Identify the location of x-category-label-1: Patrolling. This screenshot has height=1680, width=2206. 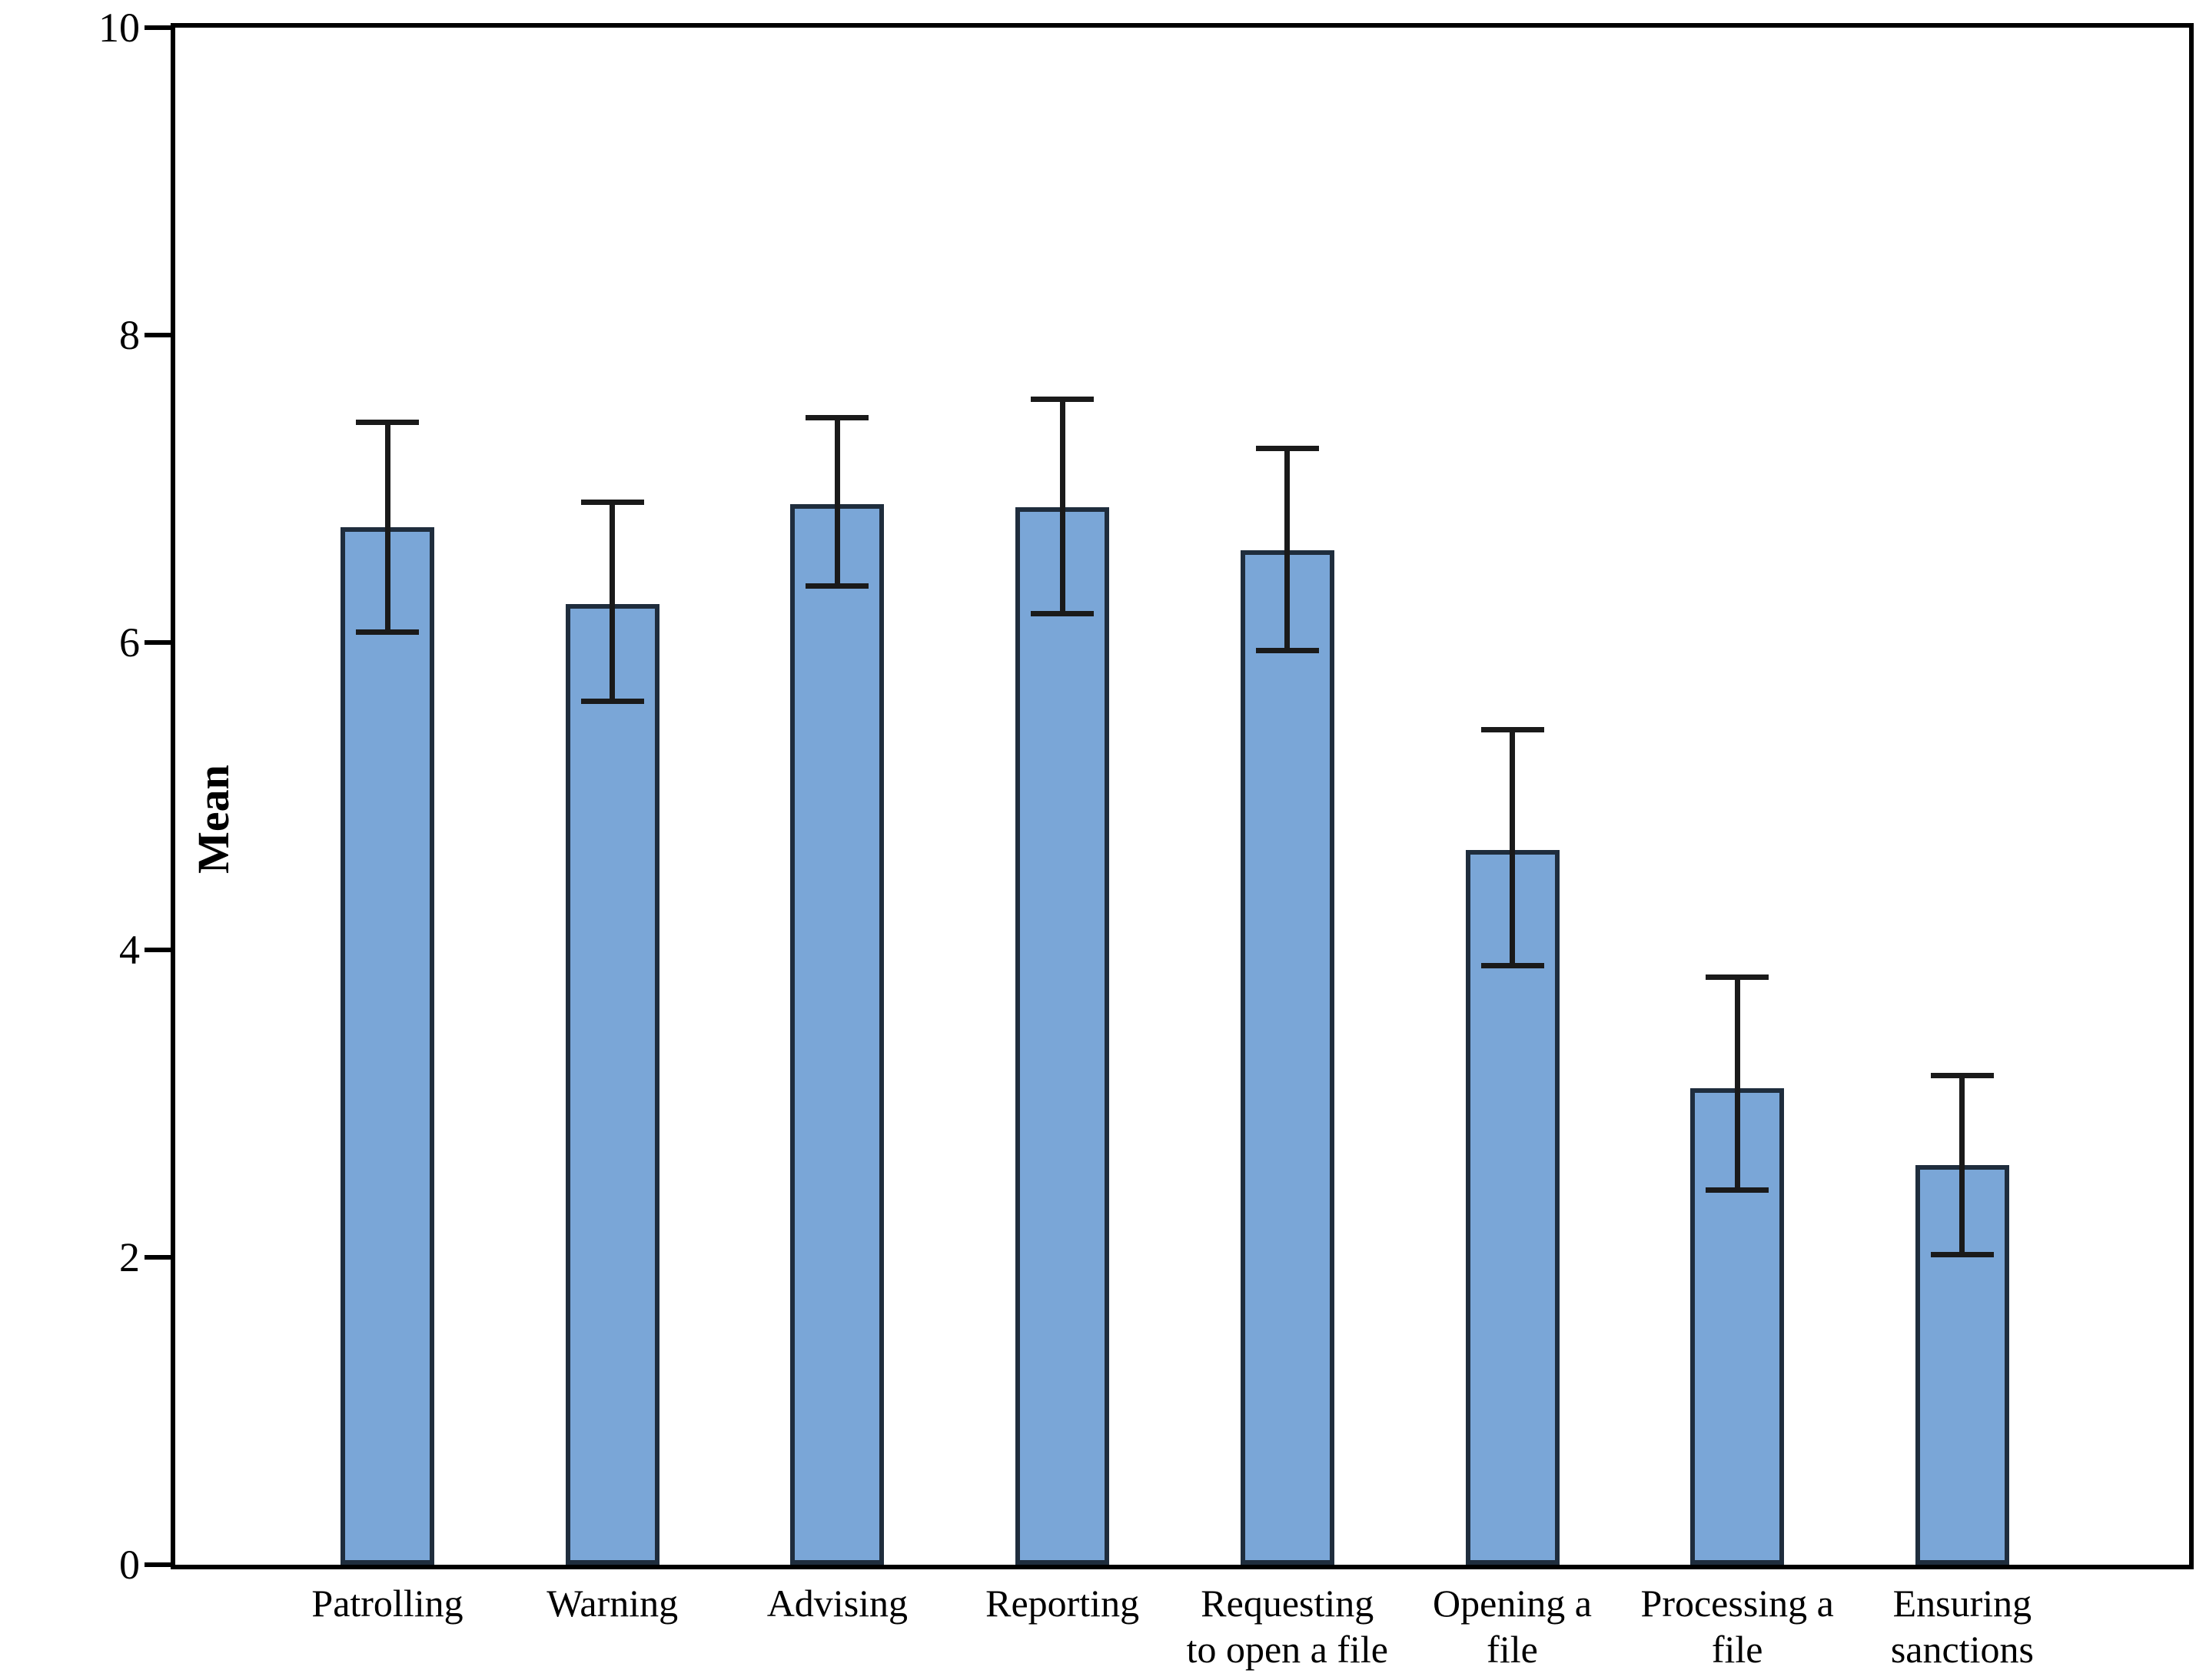
(387, 1604).